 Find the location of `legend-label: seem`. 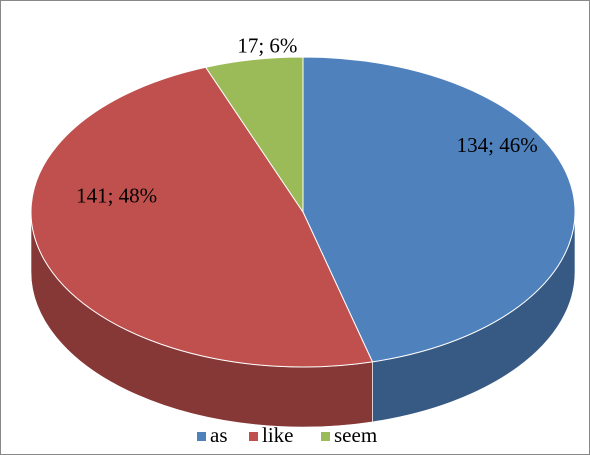

legend-label: seem is located at coordinates (355, 435).